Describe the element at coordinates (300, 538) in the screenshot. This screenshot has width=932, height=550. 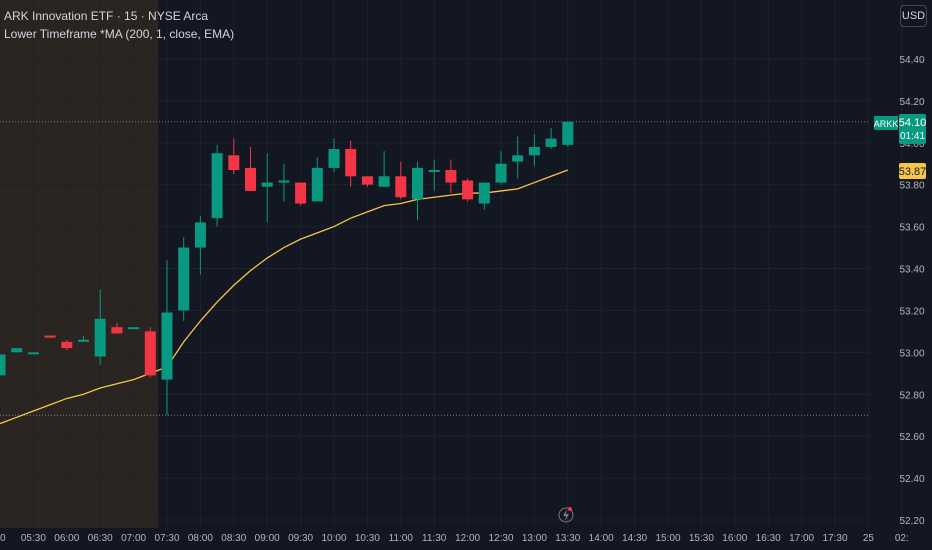
I see `x-tick-label: 09:30` at that location.